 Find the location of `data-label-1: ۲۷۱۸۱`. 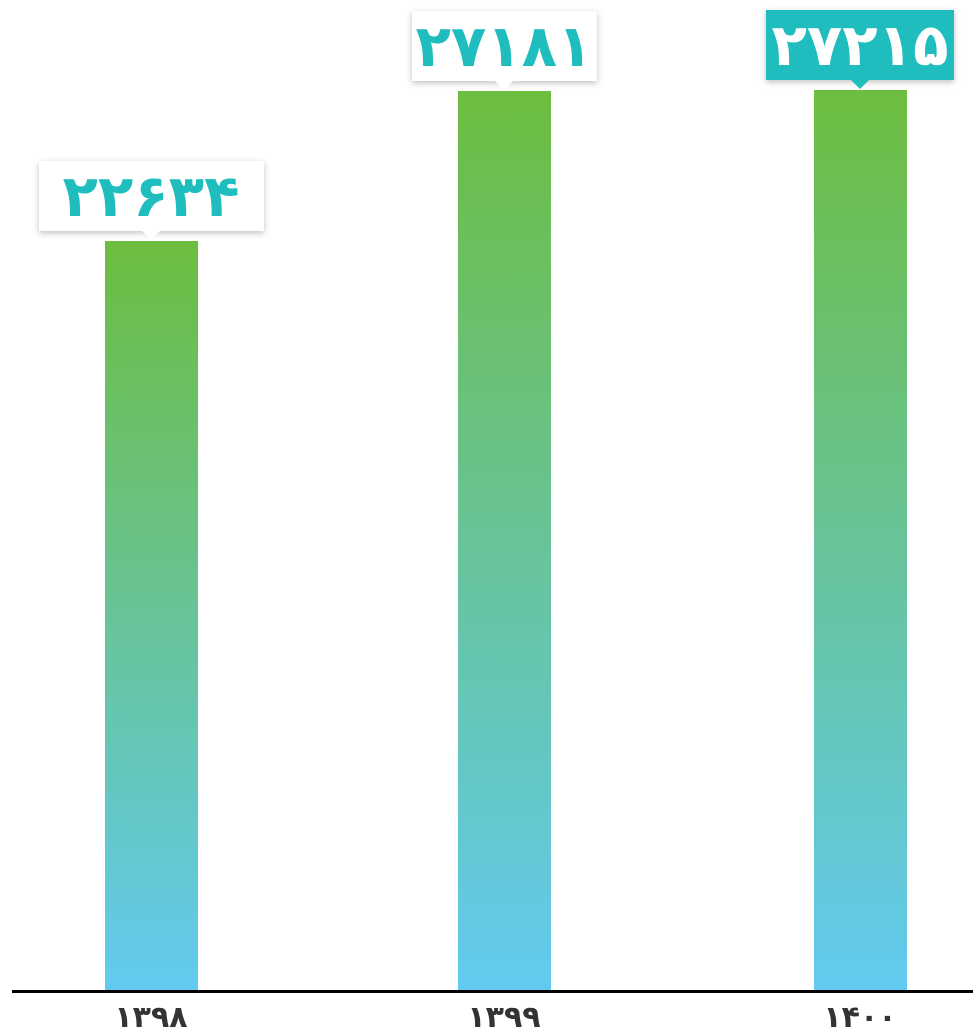

data-label-1: ۲۷۱۸۱ is located at coordinates (504, 51).